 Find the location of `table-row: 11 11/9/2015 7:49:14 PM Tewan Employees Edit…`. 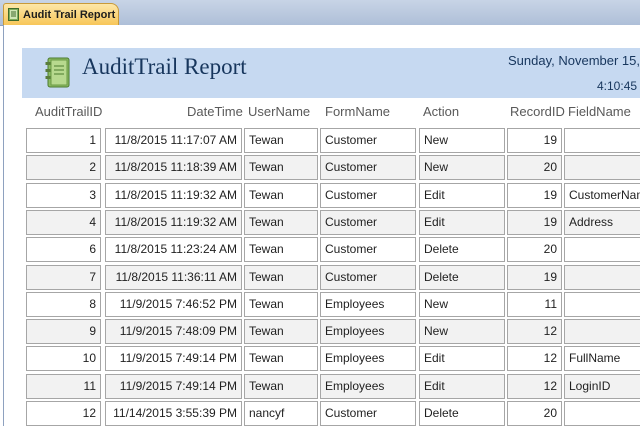

table-row: 11 11/9/2015 7:49:14 PM Tewan Employees Edit… is located at coordinates (320, 386).